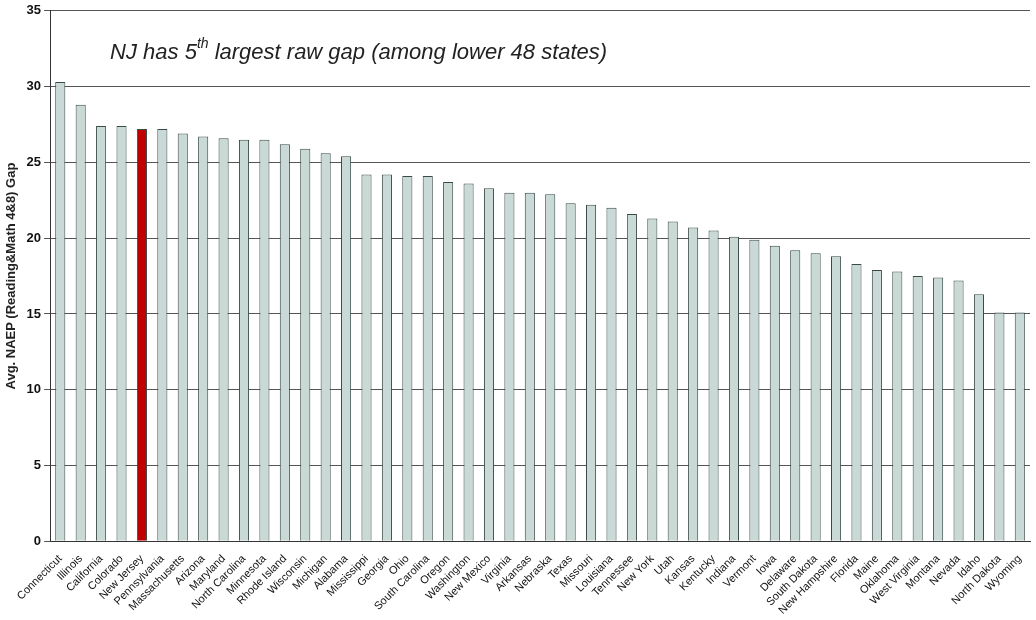 The width and height of the screenshot is (1036, 620). I want to click on y-tick-label: 5, so click(37, 465).